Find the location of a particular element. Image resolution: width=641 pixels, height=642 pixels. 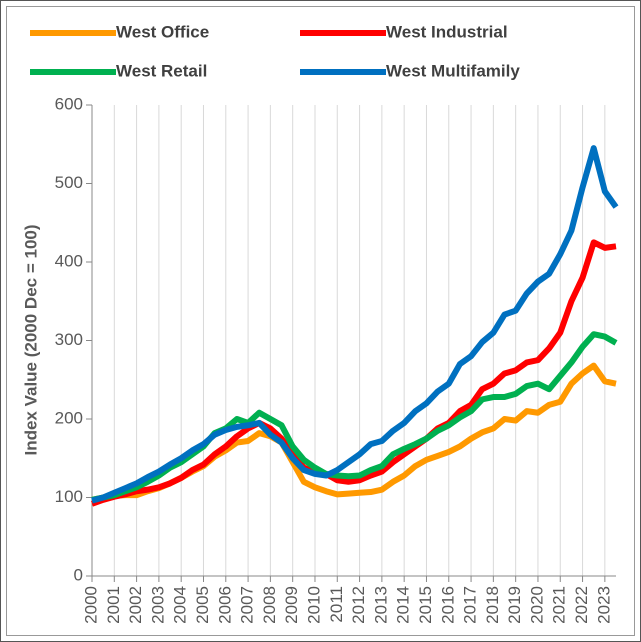

legend-label: West Retail is located at coordinates (161, 70).